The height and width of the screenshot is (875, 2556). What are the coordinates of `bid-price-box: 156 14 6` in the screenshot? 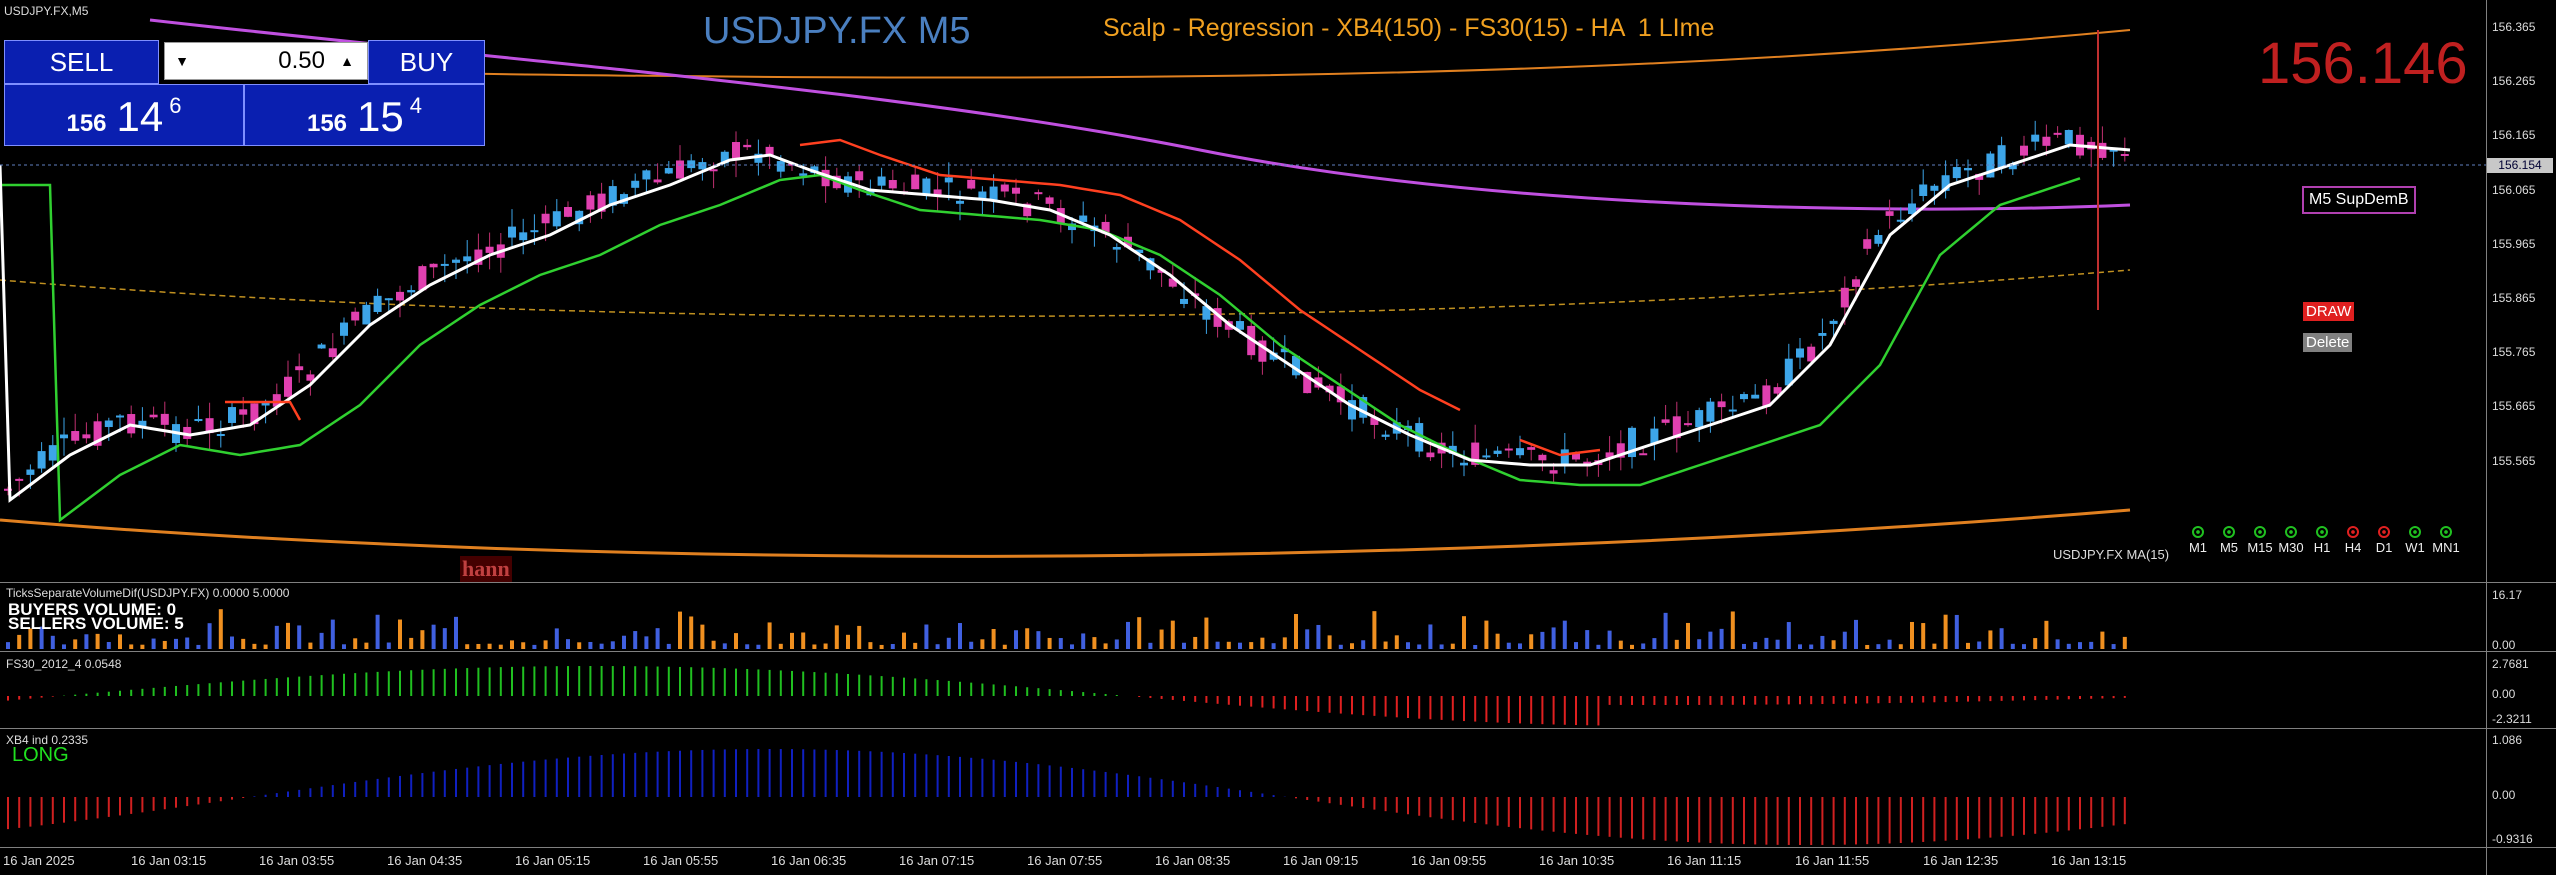 It's located at (124, 115).